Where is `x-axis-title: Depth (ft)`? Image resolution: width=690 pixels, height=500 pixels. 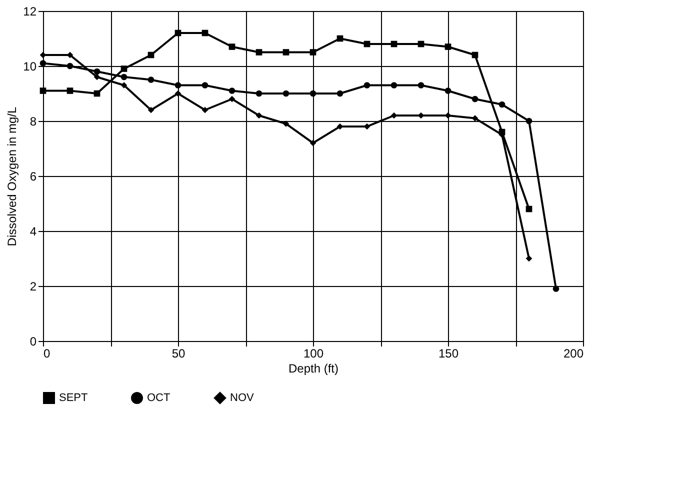
x-axis-title: Depth (ft) is located at coordinates (313, 369).